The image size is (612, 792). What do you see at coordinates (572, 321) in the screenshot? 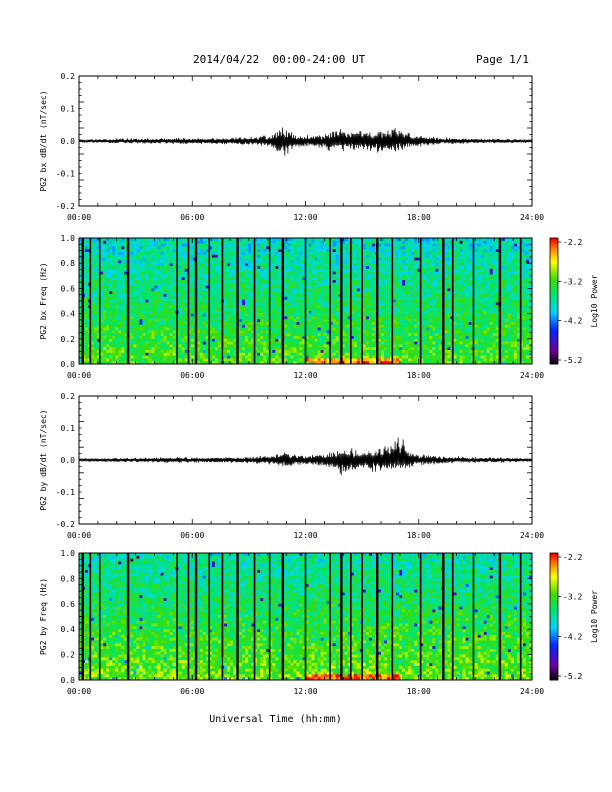
I see `colorbar-tick-label: -4.2` at bounding box center [572, 321].